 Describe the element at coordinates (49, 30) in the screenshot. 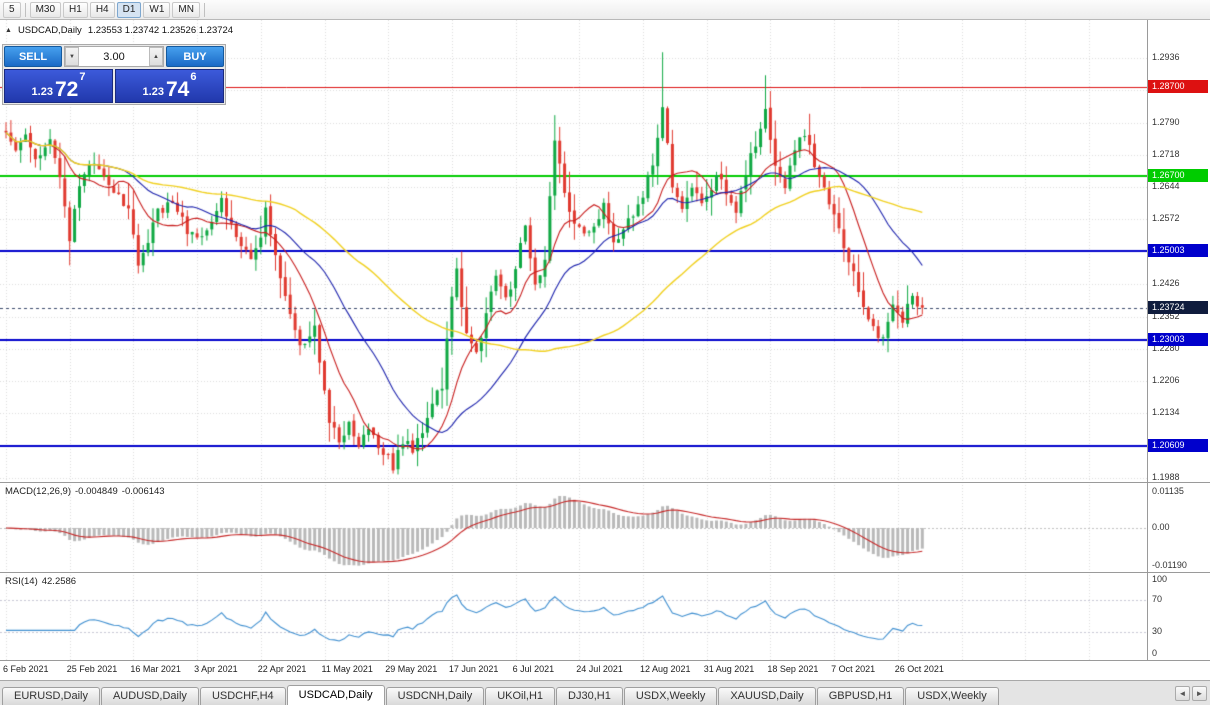

I see `chart-symbol-label: USDCAD,Daily` at that location.